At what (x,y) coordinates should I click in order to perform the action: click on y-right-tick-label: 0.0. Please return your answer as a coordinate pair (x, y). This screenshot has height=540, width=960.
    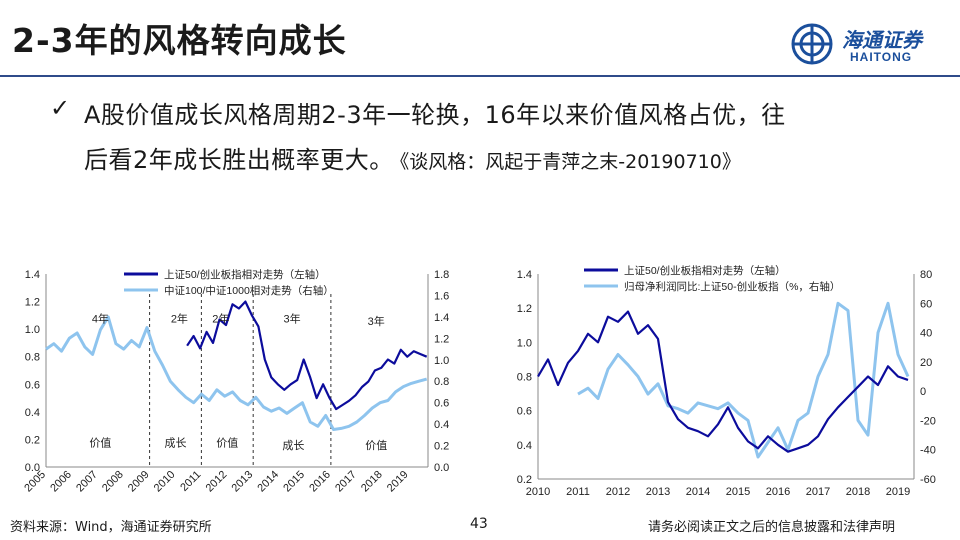
    Looking at the image, I should click on (441, 468).